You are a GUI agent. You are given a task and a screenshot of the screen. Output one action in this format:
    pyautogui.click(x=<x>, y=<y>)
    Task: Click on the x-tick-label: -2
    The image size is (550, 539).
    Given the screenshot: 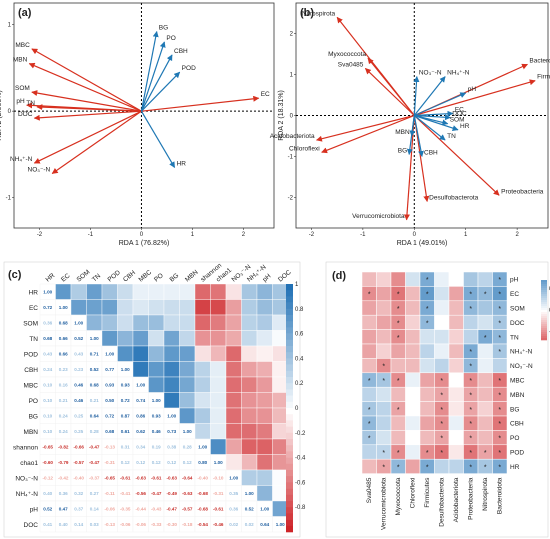 What is the action you would take?
    pyautogui.click(x=312, y=235)
    